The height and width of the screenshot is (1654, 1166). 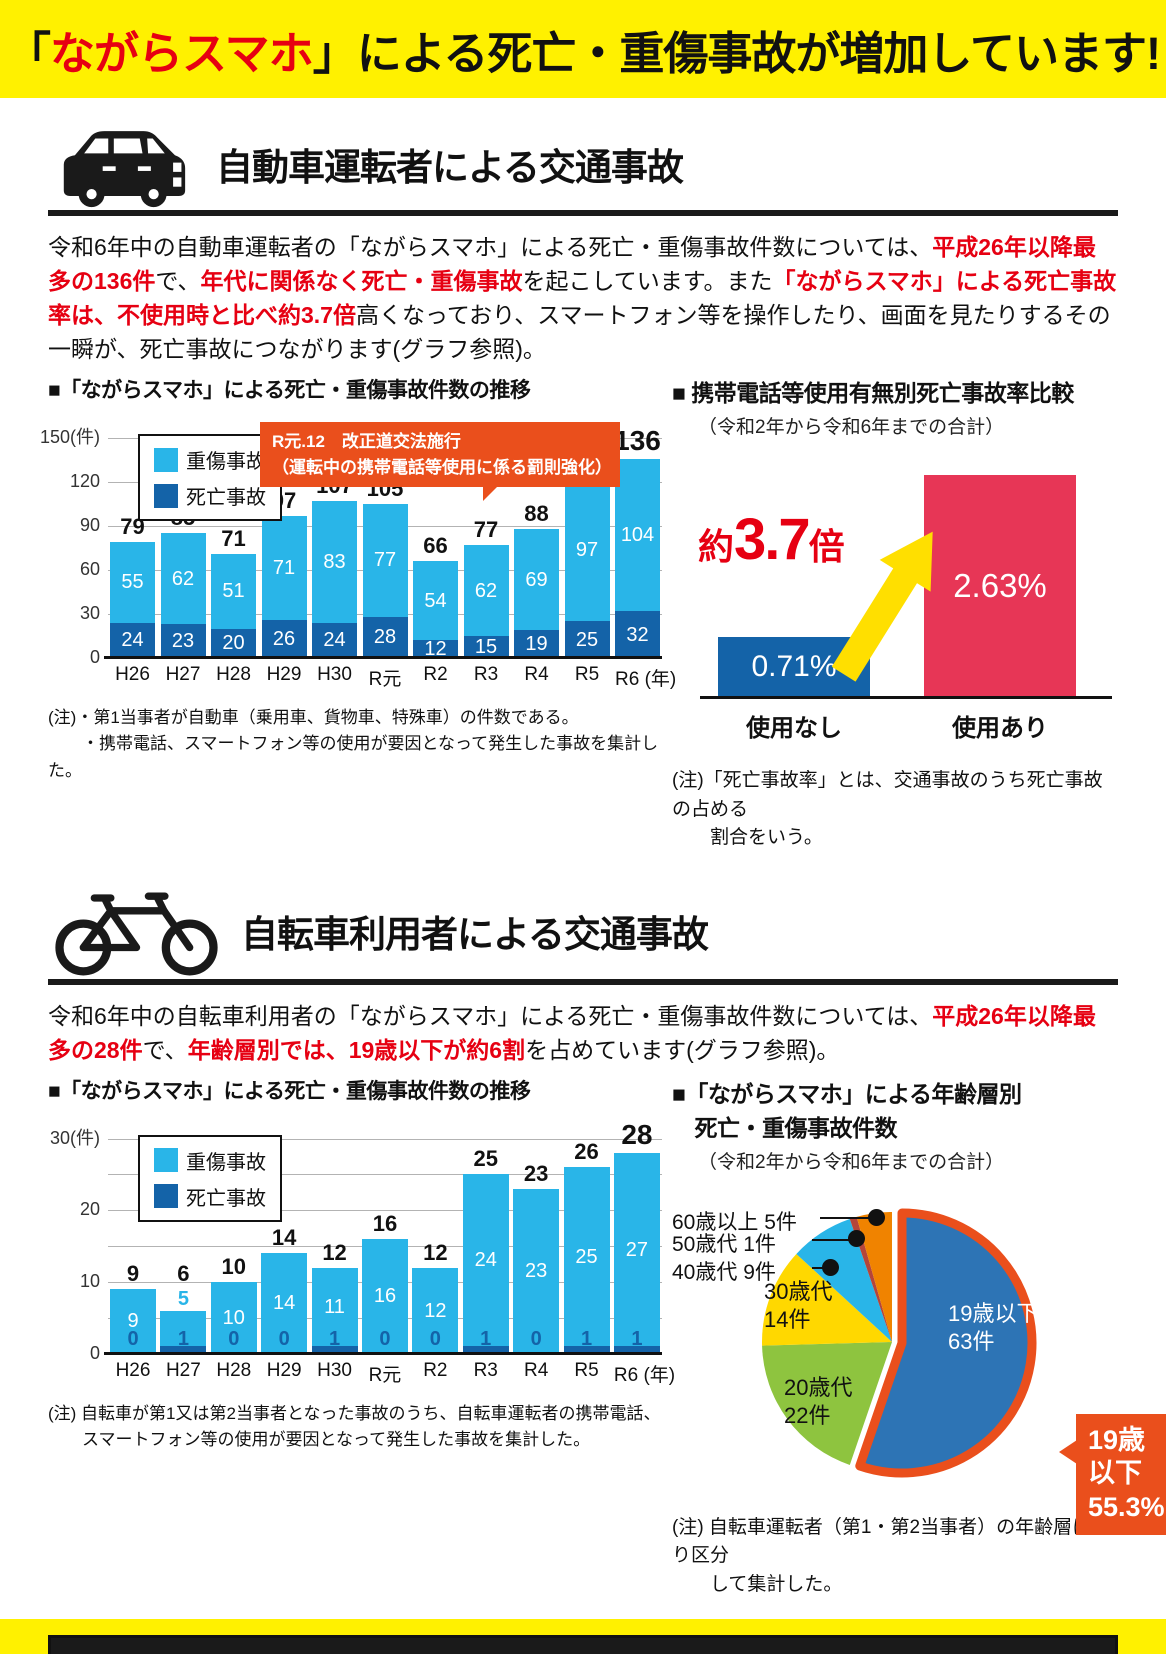 I want to click on fatal-segment: 19, so click(x=536, y=644).